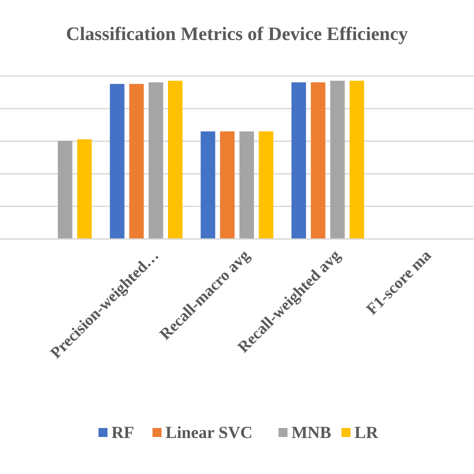 Image resolution: width=474 pixels, height=474 pixels. What do you see at coordinates (123, 432) in the screenshot?
I see `legend-label: RF` at bounding box center [123, 432].